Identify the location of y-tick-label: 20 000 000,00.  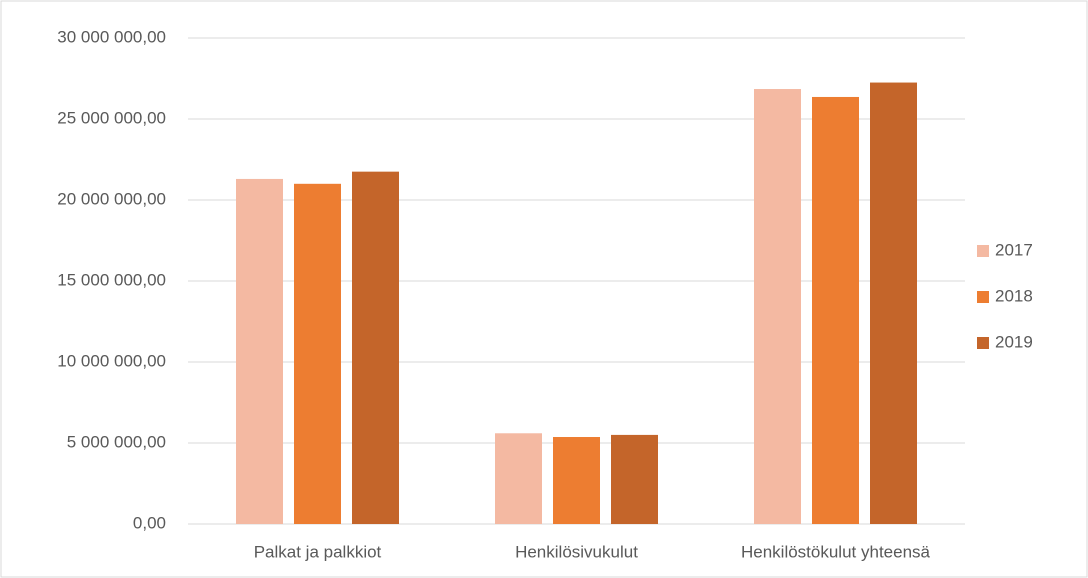
(111, 198).